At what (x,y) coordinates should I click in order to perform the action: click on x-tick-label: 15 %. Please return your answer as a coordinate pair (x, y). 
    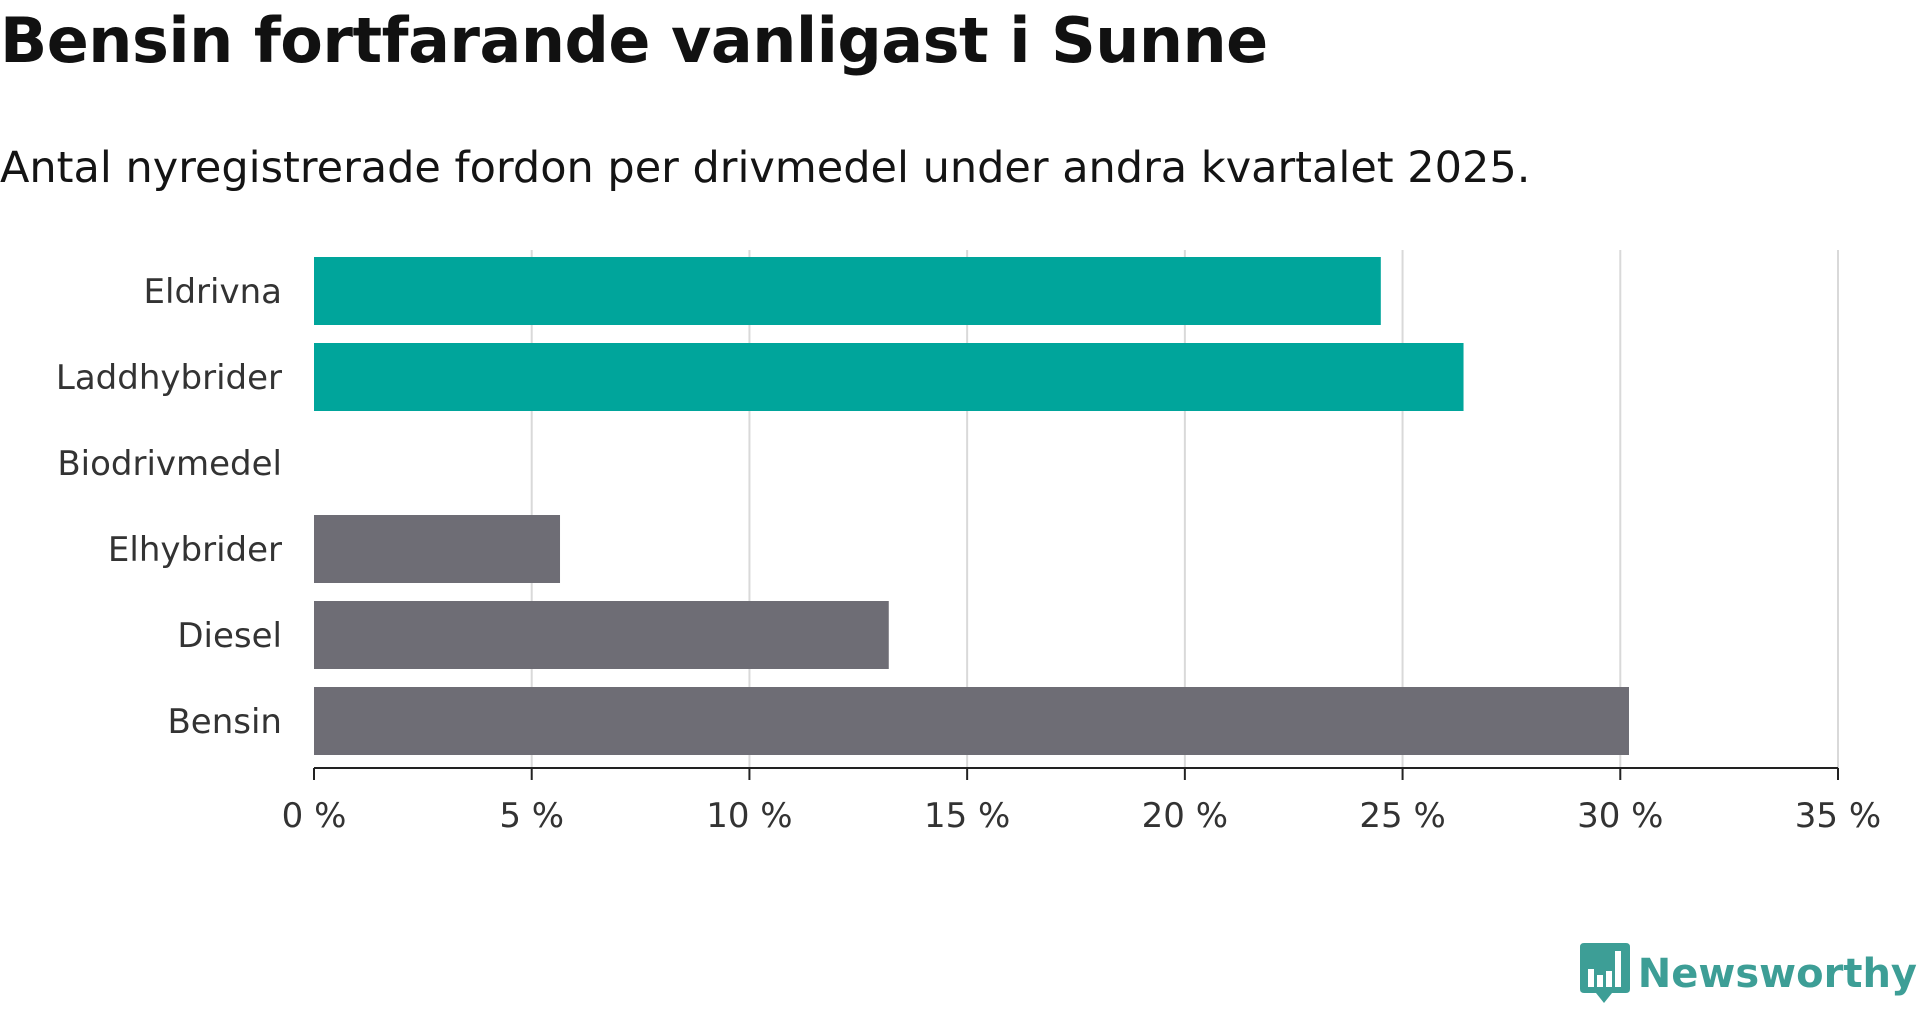
    Looking at the image, I should click on (967, 816).